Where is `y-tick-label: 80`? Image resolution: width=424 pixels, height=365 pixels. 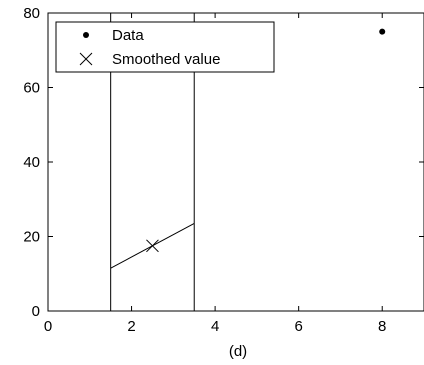 y-tick-label: 80 is located at coordinates (31, 13).